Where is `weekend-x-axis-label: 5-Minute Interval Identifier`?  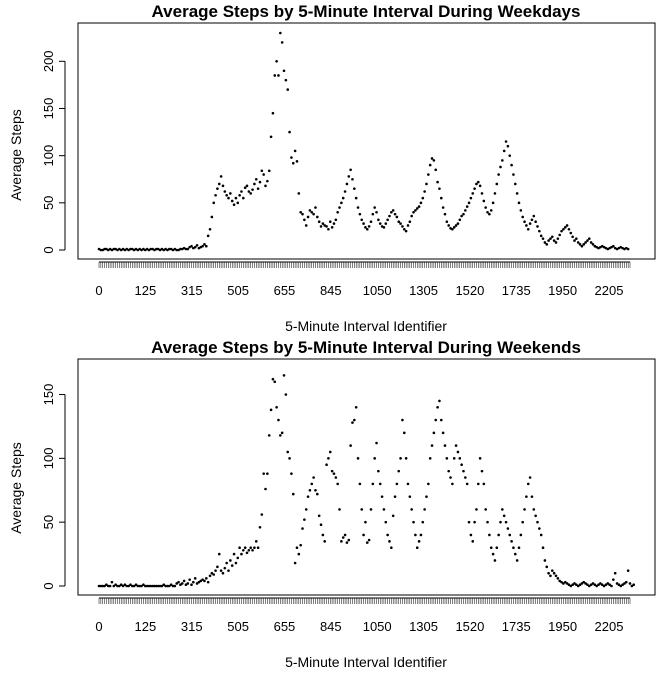
weekend-x-axis-label: 5-Minute Interval Identifier is located at coordinates (366, 662).